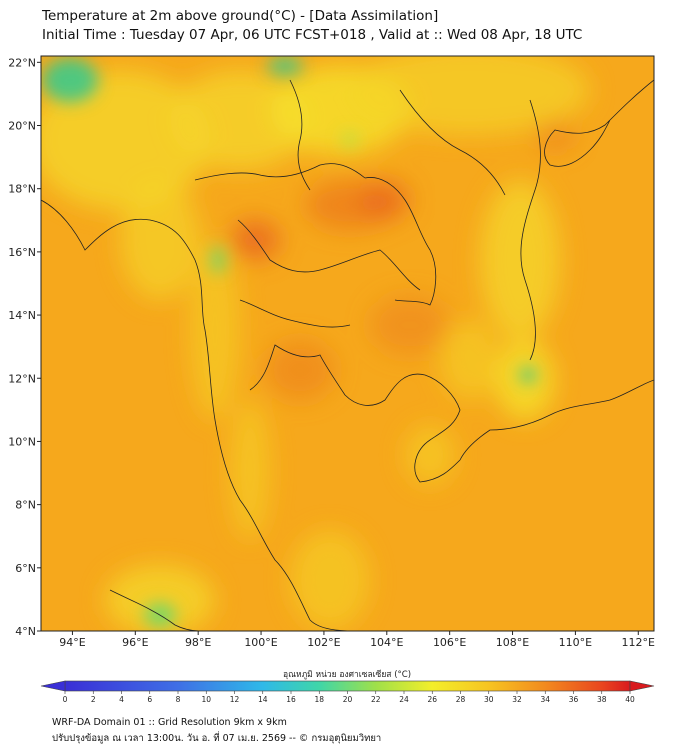 This screenshot has height=756, width=676. I want to click on colorbar-tick-label: 20, so click(348, 699).